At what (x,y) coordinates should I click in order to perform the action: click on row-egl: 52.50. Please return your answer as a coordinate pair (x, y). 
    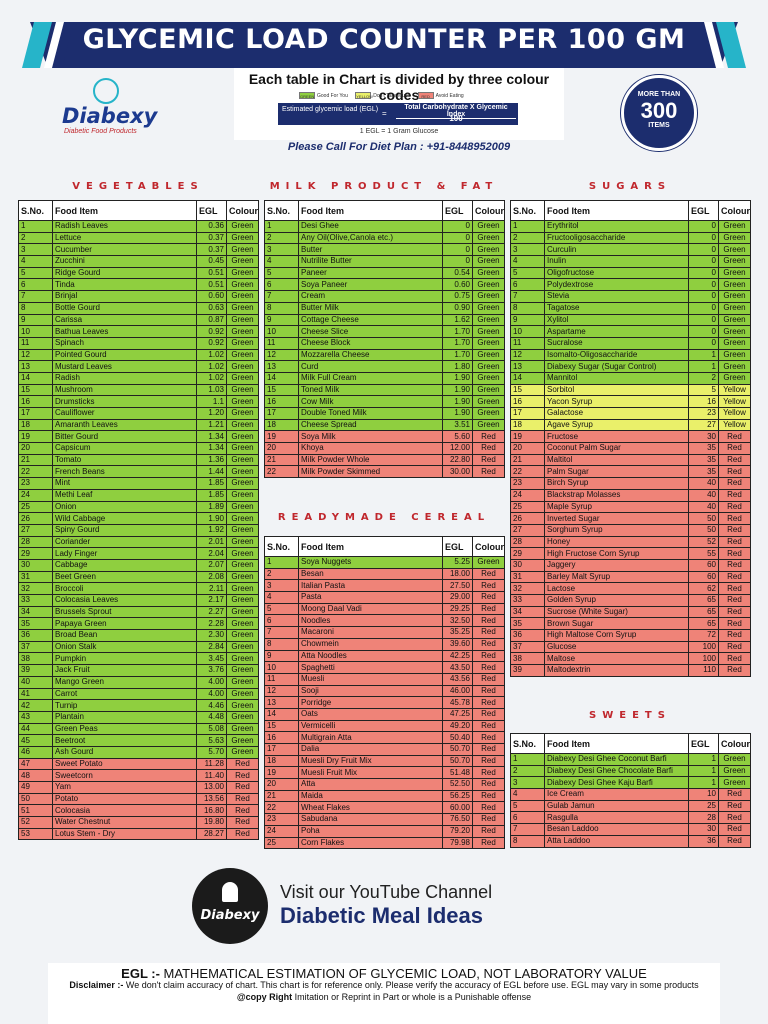
    Looking at the image, I should click on (457, 784).